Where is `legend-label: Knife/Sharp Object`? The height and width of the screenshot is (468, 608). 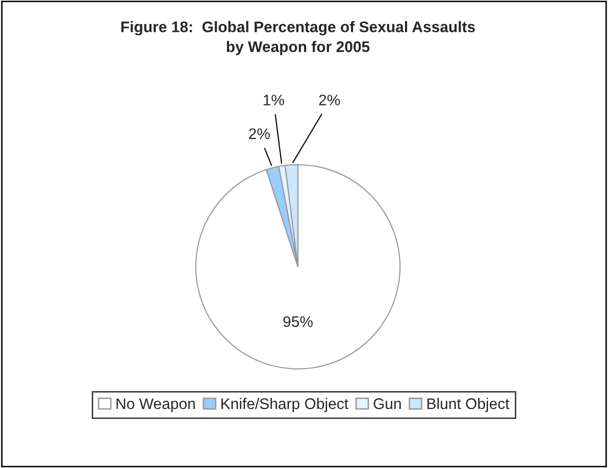 legend-label: Knife/Sharp Object is located at coordinates (284, 405).